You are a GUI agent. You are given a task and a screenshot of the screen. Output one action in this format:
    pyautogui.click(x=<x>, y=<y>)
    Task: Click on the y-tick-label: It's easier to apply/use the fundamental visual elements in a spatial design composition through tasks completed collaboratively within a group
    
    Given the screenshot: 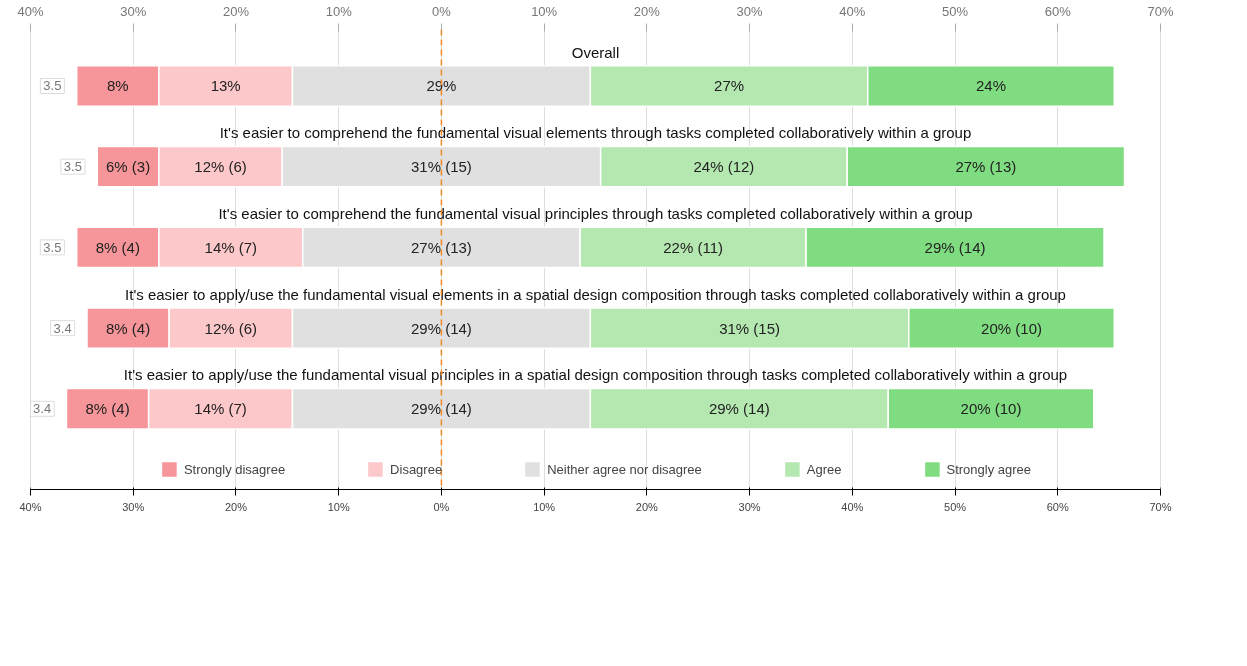 What is the action you would take?
    pyautogui.click(x=595, y=294)
    